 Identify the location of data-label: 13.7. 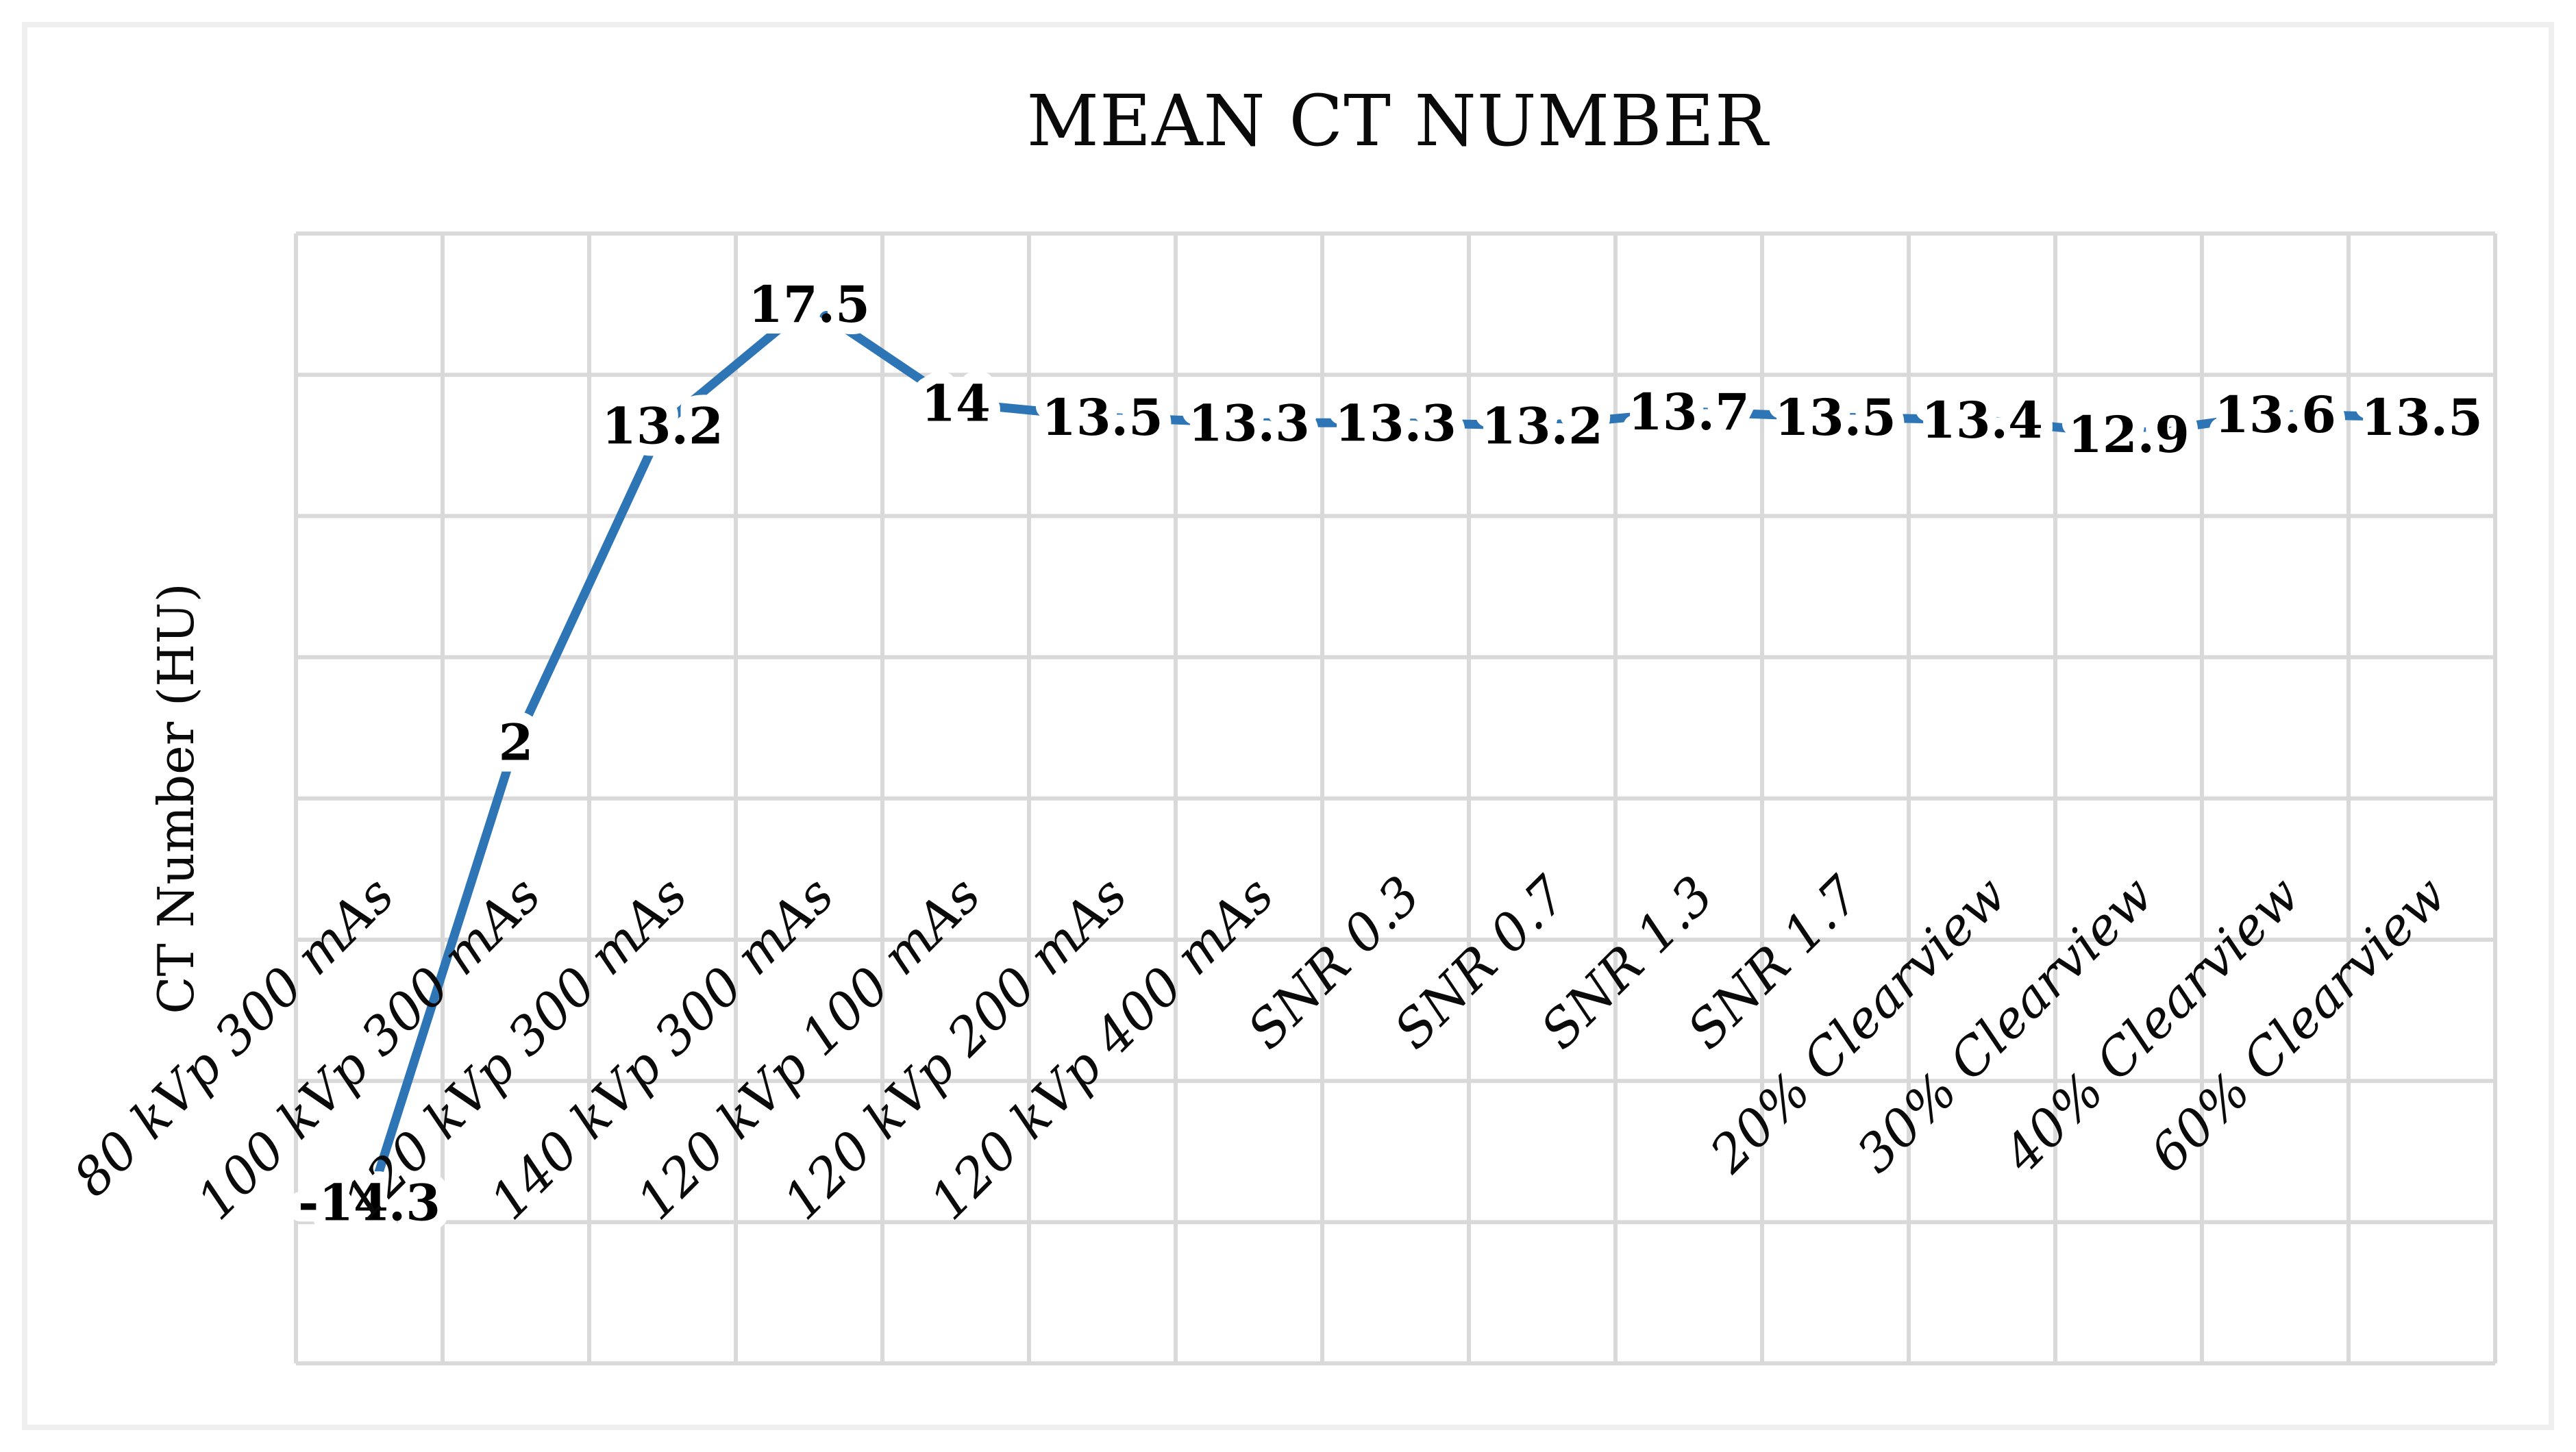
(1689, 413).